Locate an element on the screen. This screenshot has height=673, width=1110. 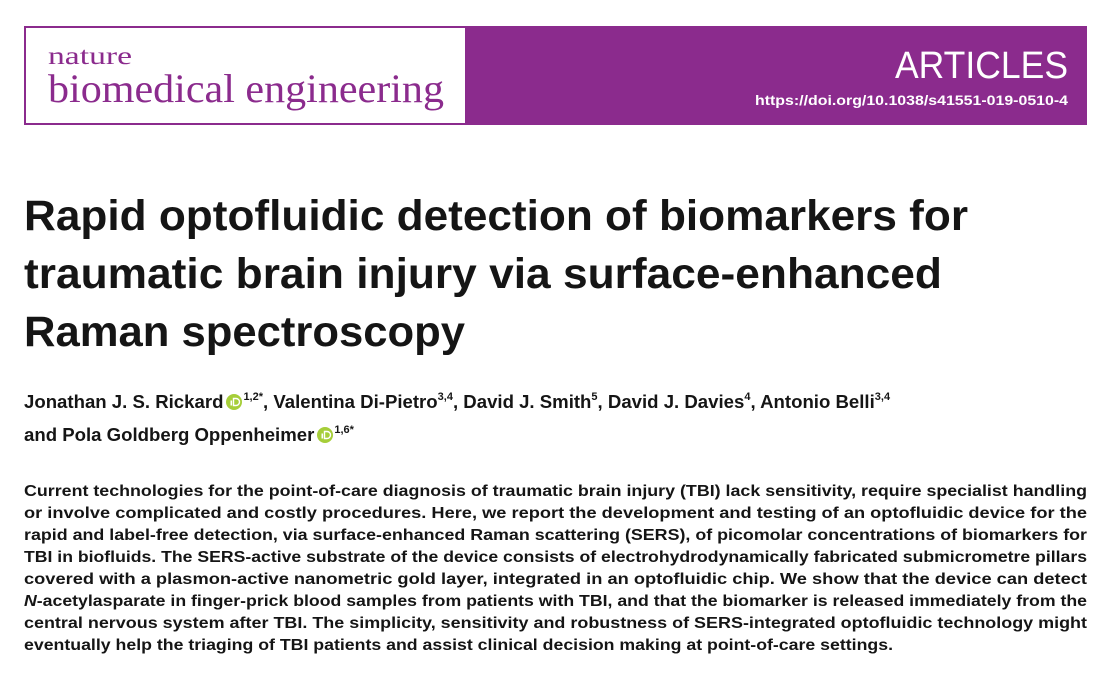
author-name: David J. Davies is located at coordinates (676, 401).